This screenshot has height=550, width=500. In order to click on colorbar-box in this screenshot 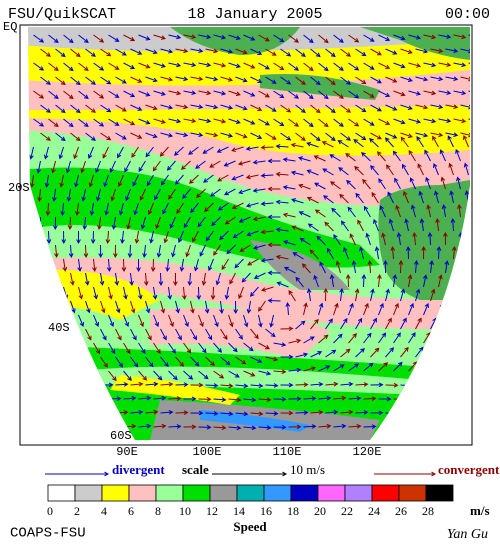, I will do `click(385, 493)`.